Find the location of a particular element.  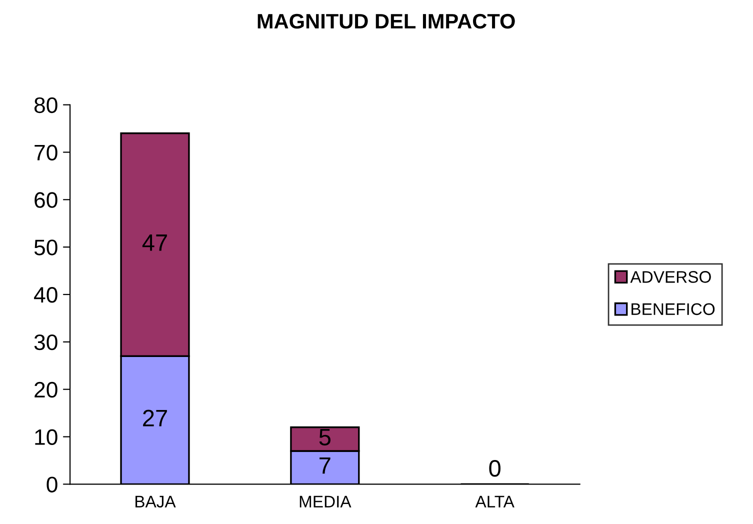

y-tick-label: 10 is located at coordinates (46, 437).